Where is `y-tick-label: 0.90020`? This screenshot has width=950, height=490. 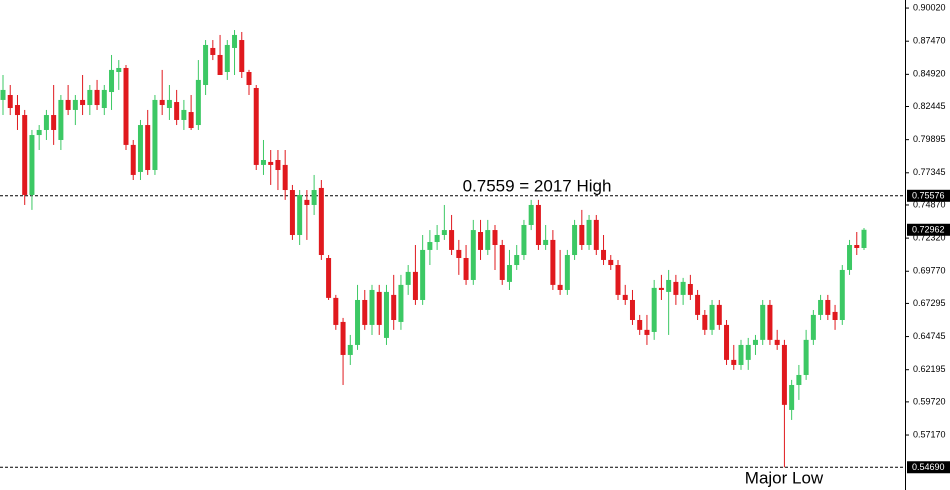 y-tick-label: 0.90020 is located at coordinates (929, 7).